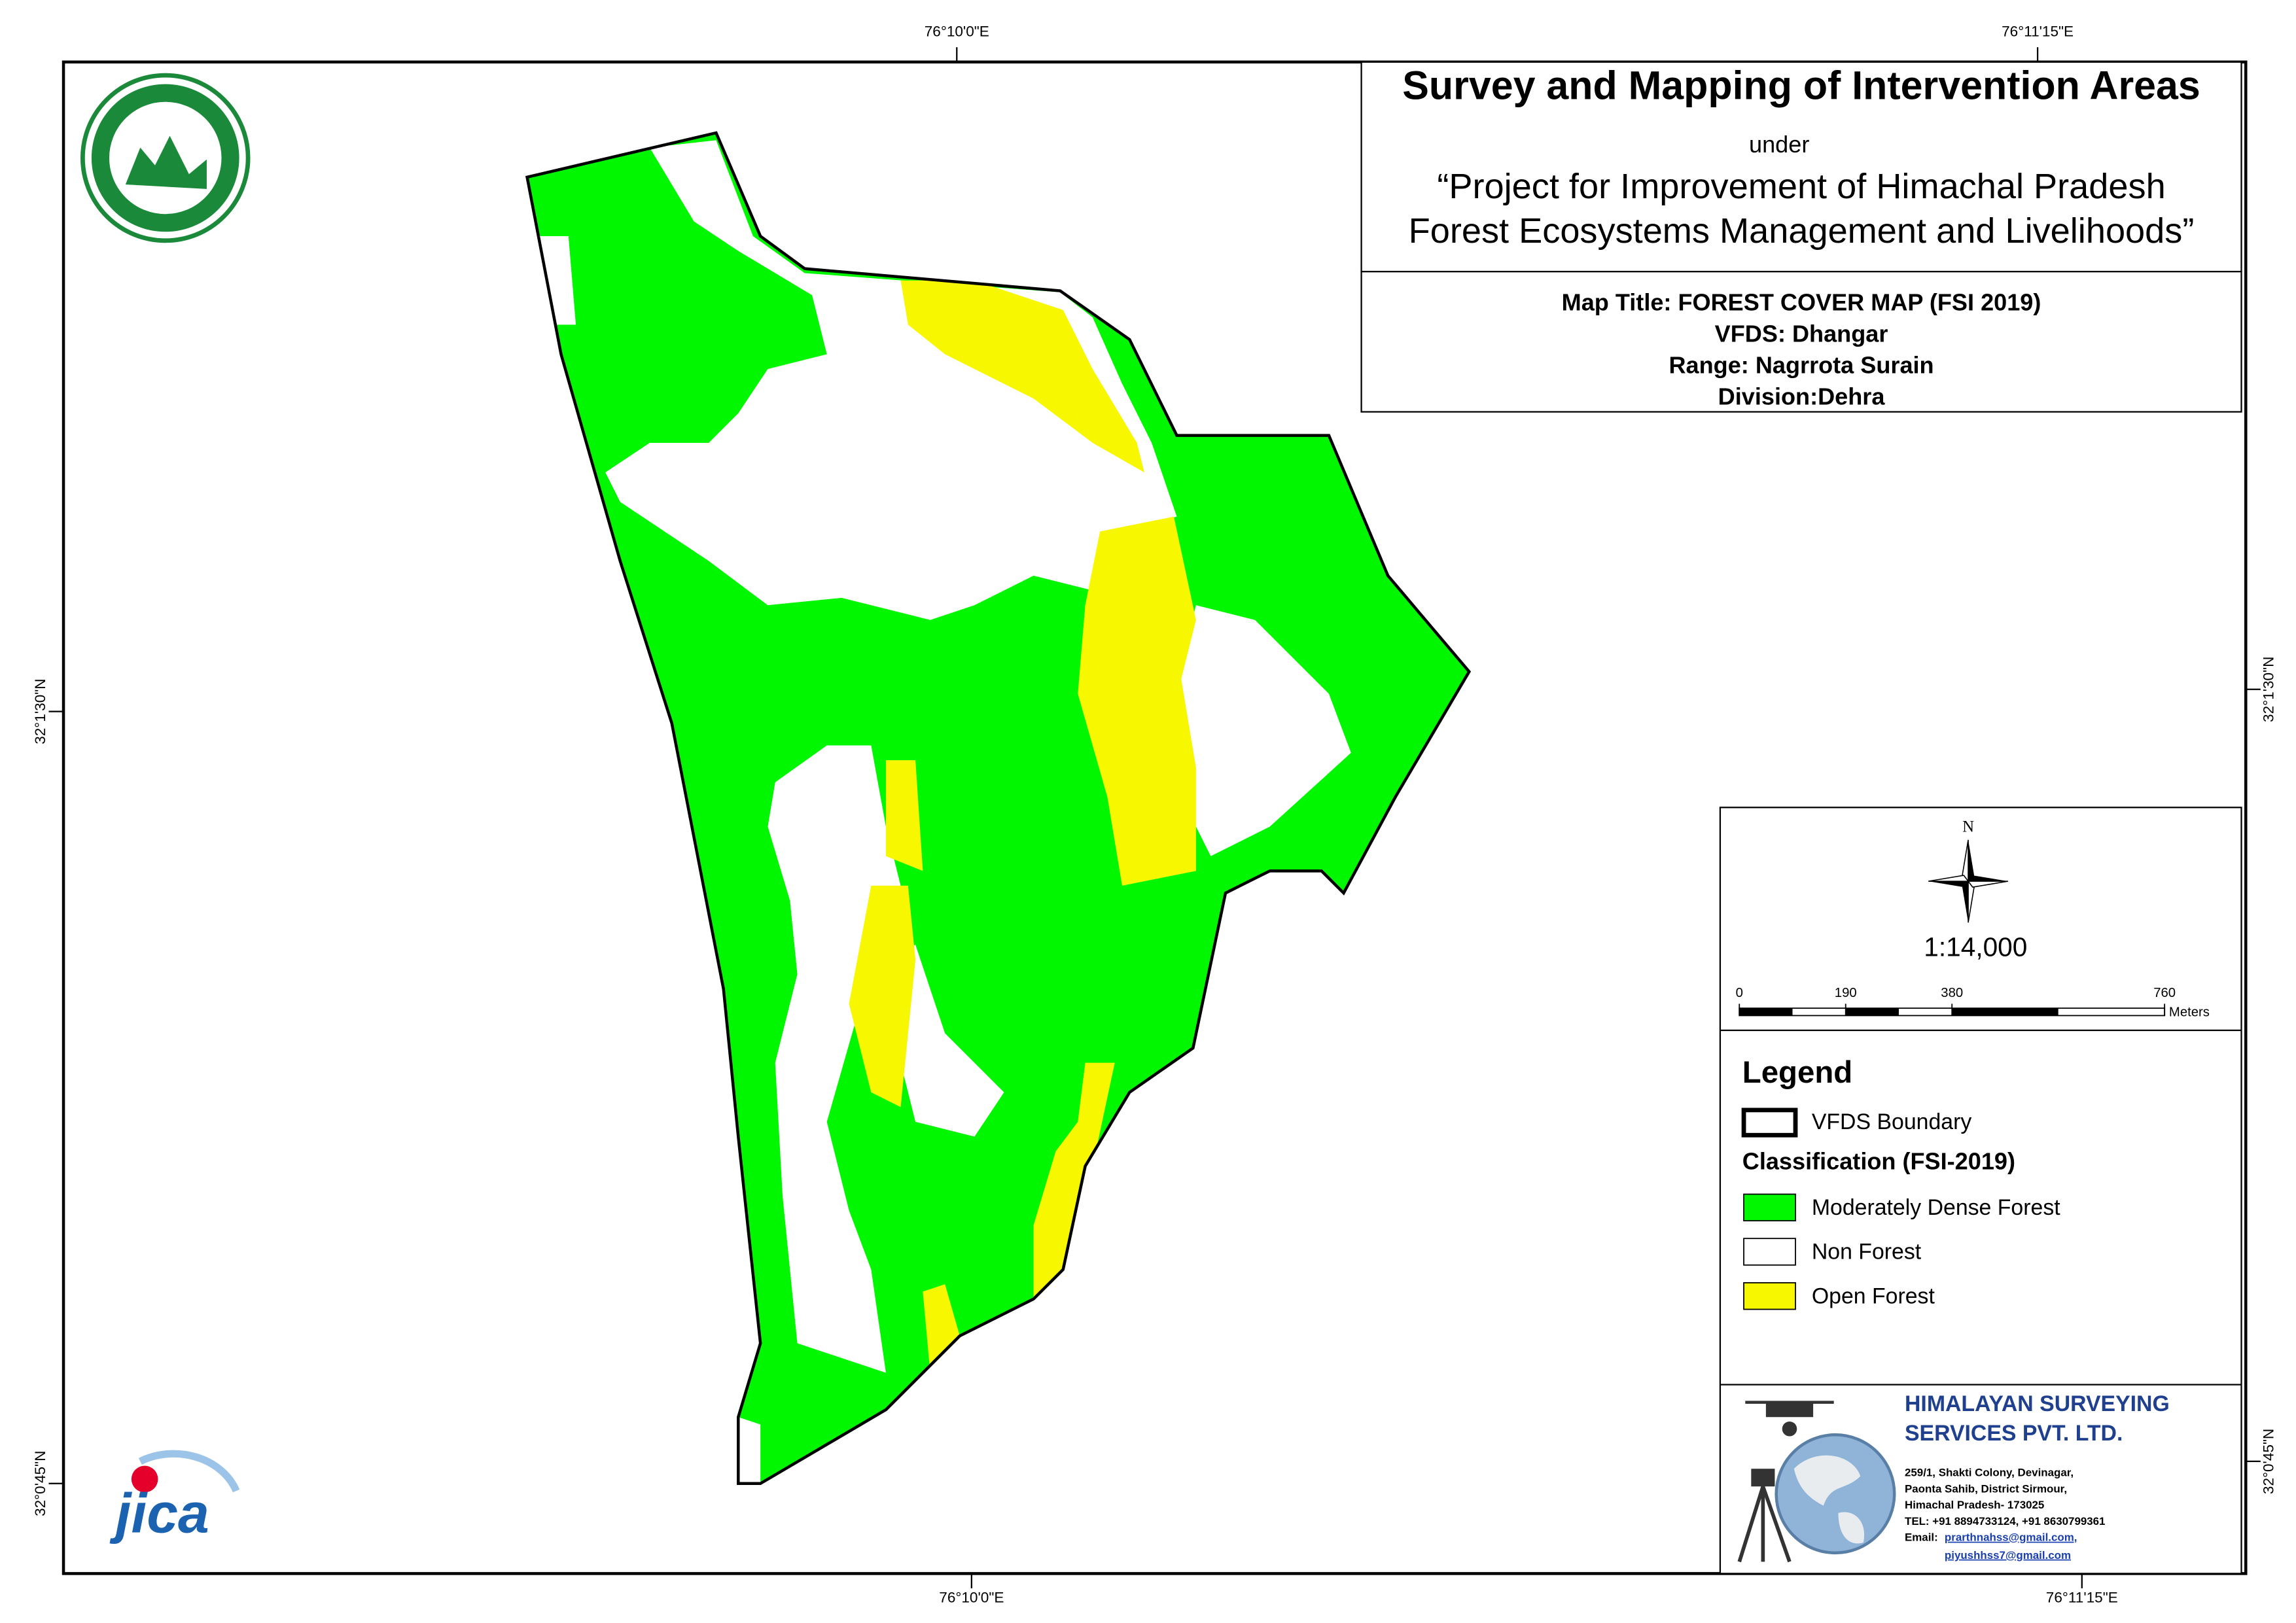 The width and height of the screenshot is (2296, 1623). Describe the element at coordinates (1952, 993) in the screenshot. I see `scale-bar-label: 380` at that location.